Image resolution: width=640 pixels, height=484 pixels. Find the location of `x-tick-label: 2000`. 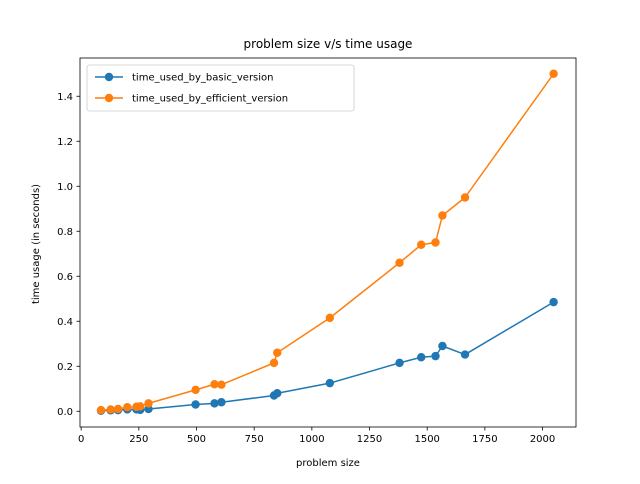

x-tick-label: 2000 is located at coordinates (542, 439).